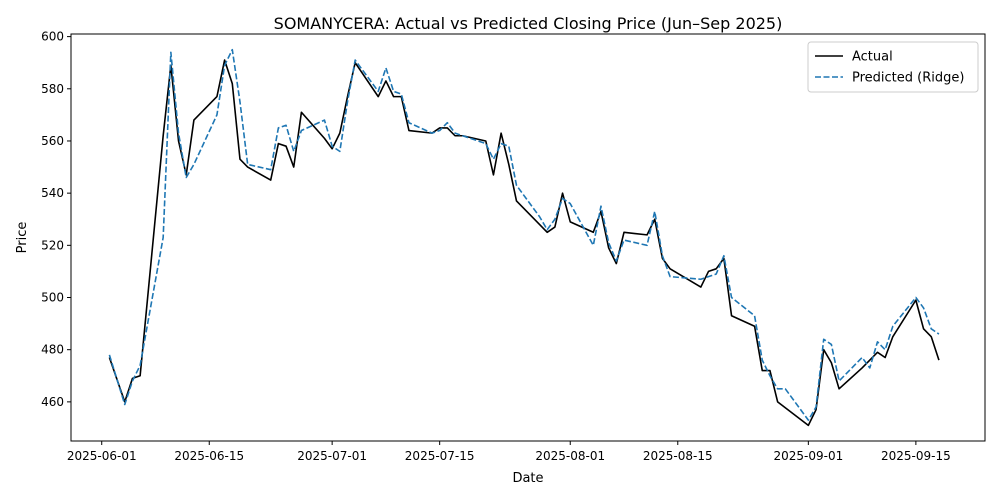 The height and width of the screenshot is (500, 1000). I want to click on legend-box, so click(893, 67).